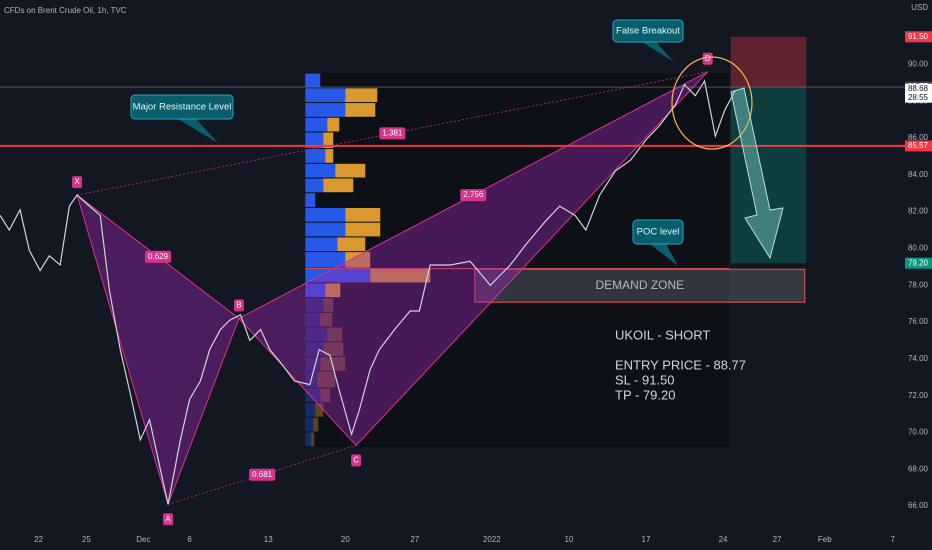  What do you see at coordinates (143, 539) in the screenshot?
I see `x-tick-label: Dec` at bounding box center [143, 539].